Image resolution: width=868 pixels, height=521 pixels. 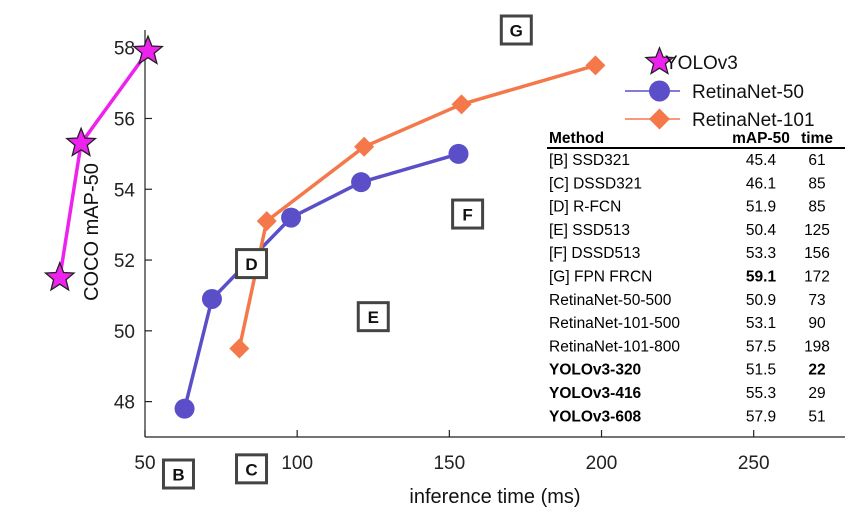 I want to click on legend-label: RetinaNet-101, so click(x=753, y=120).